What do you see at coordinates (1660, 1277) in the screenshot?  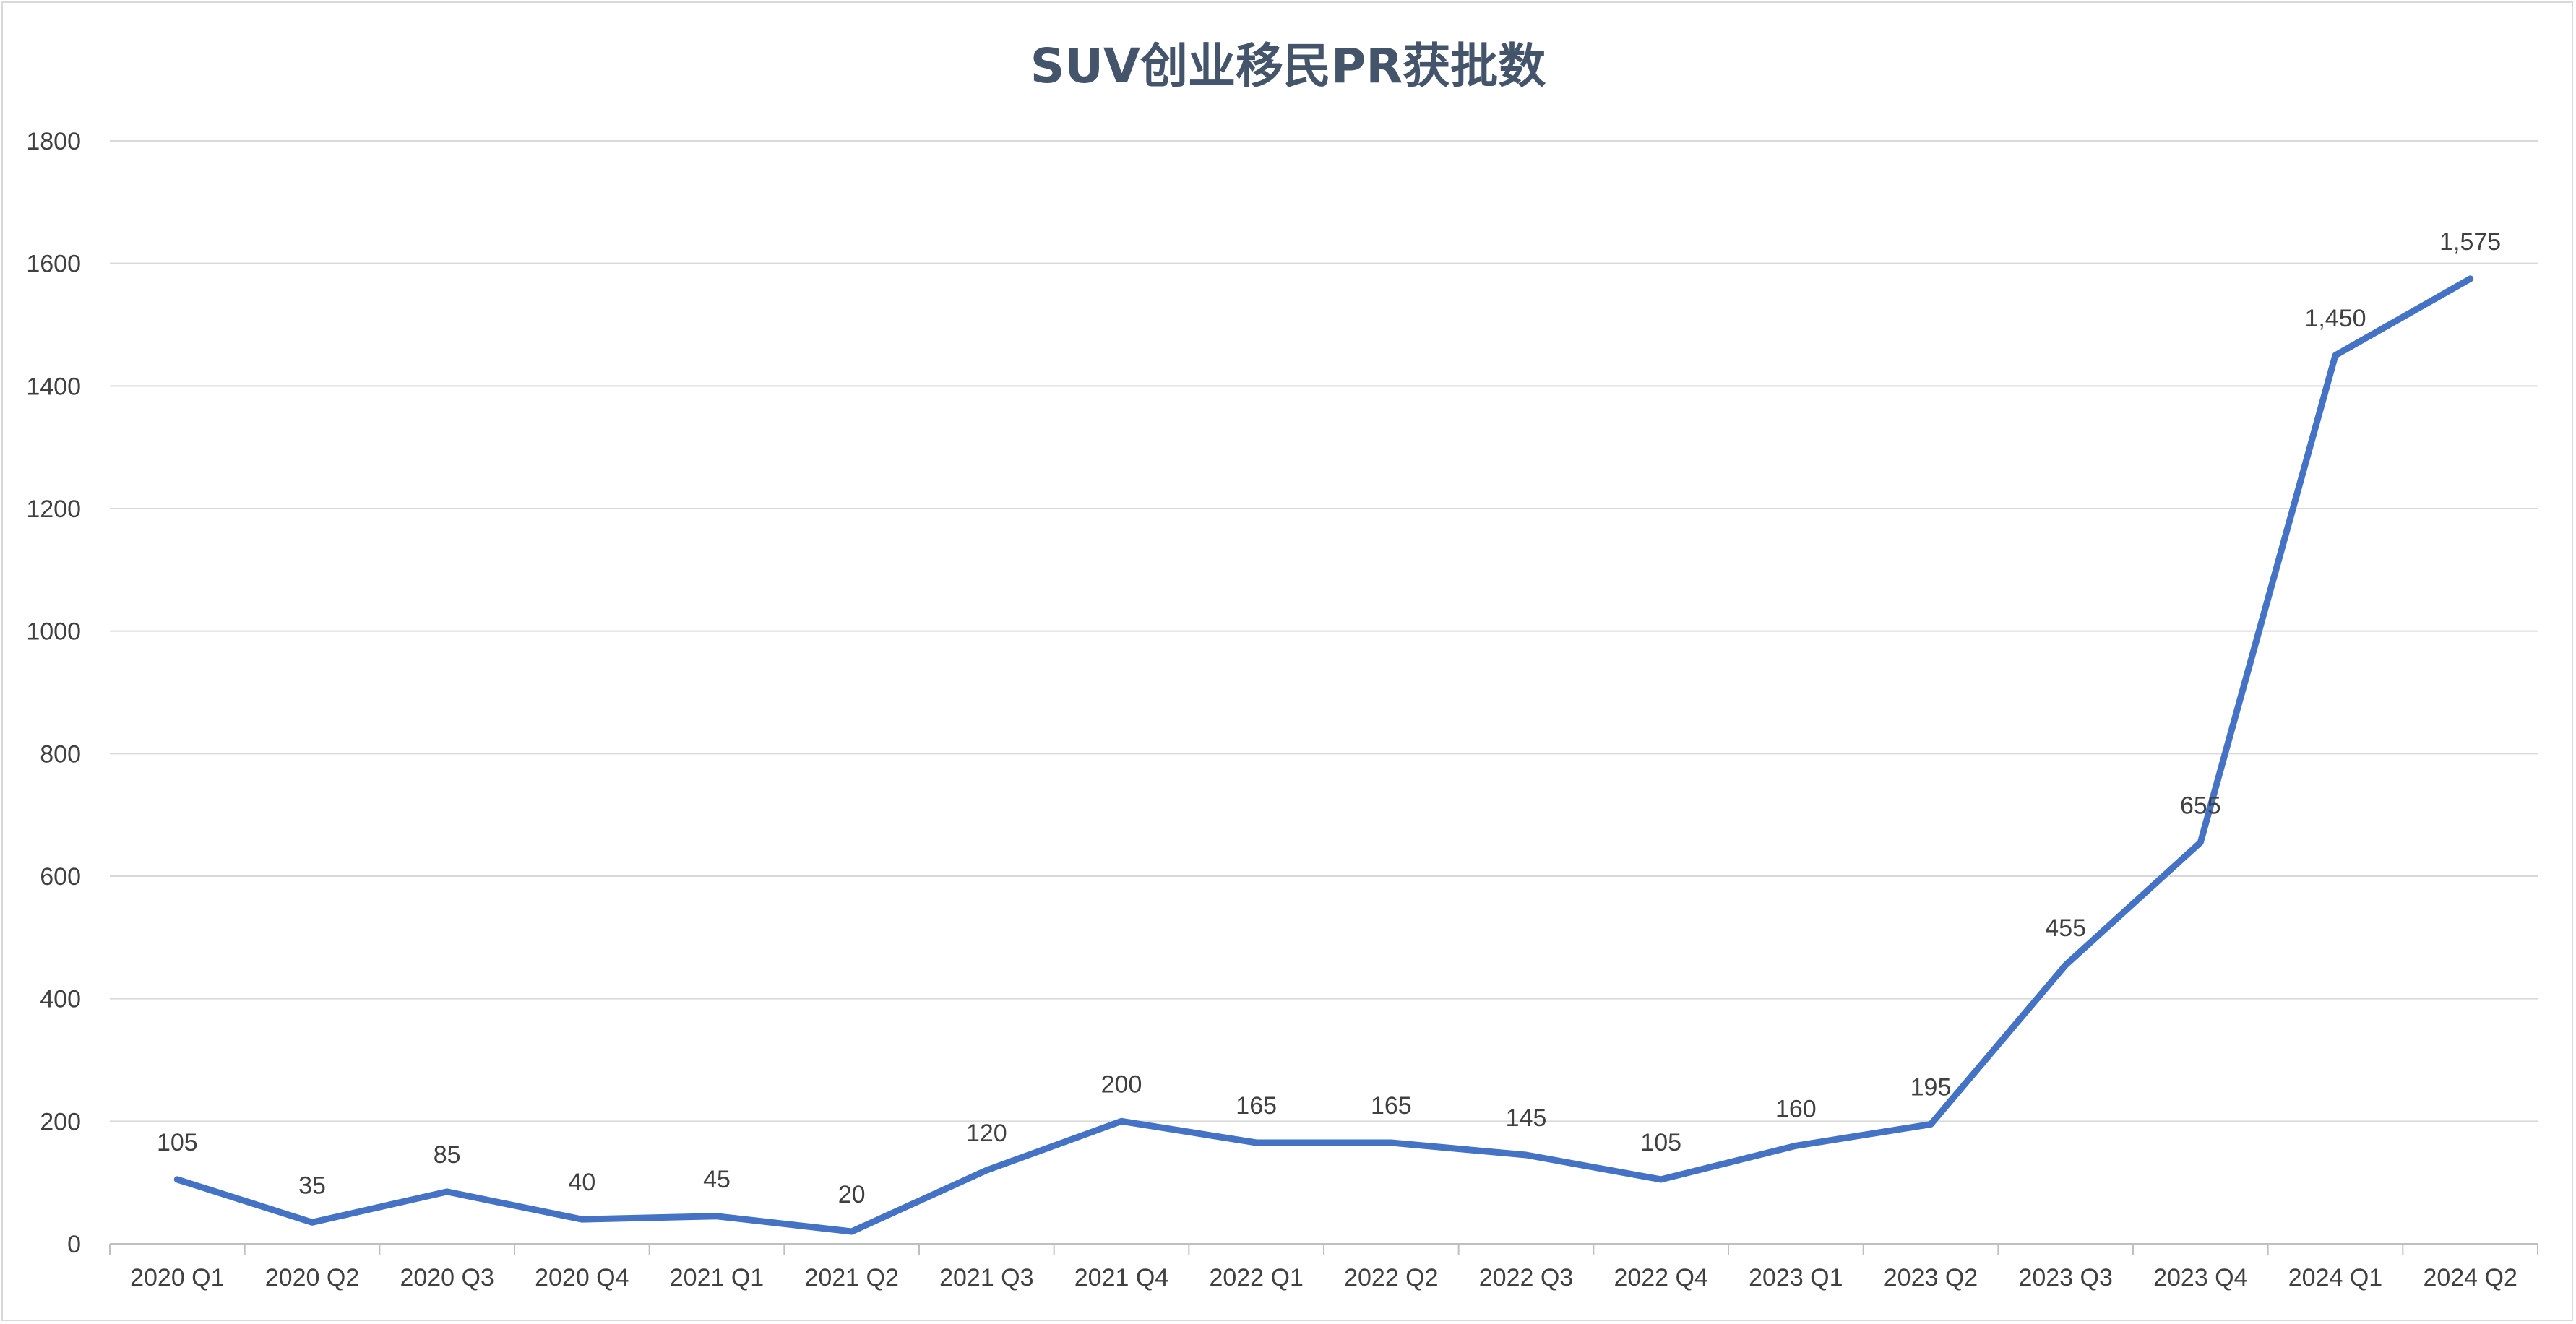 I see `x-tick-label: 2022 Q4` at bounding box center [1660, 1277].